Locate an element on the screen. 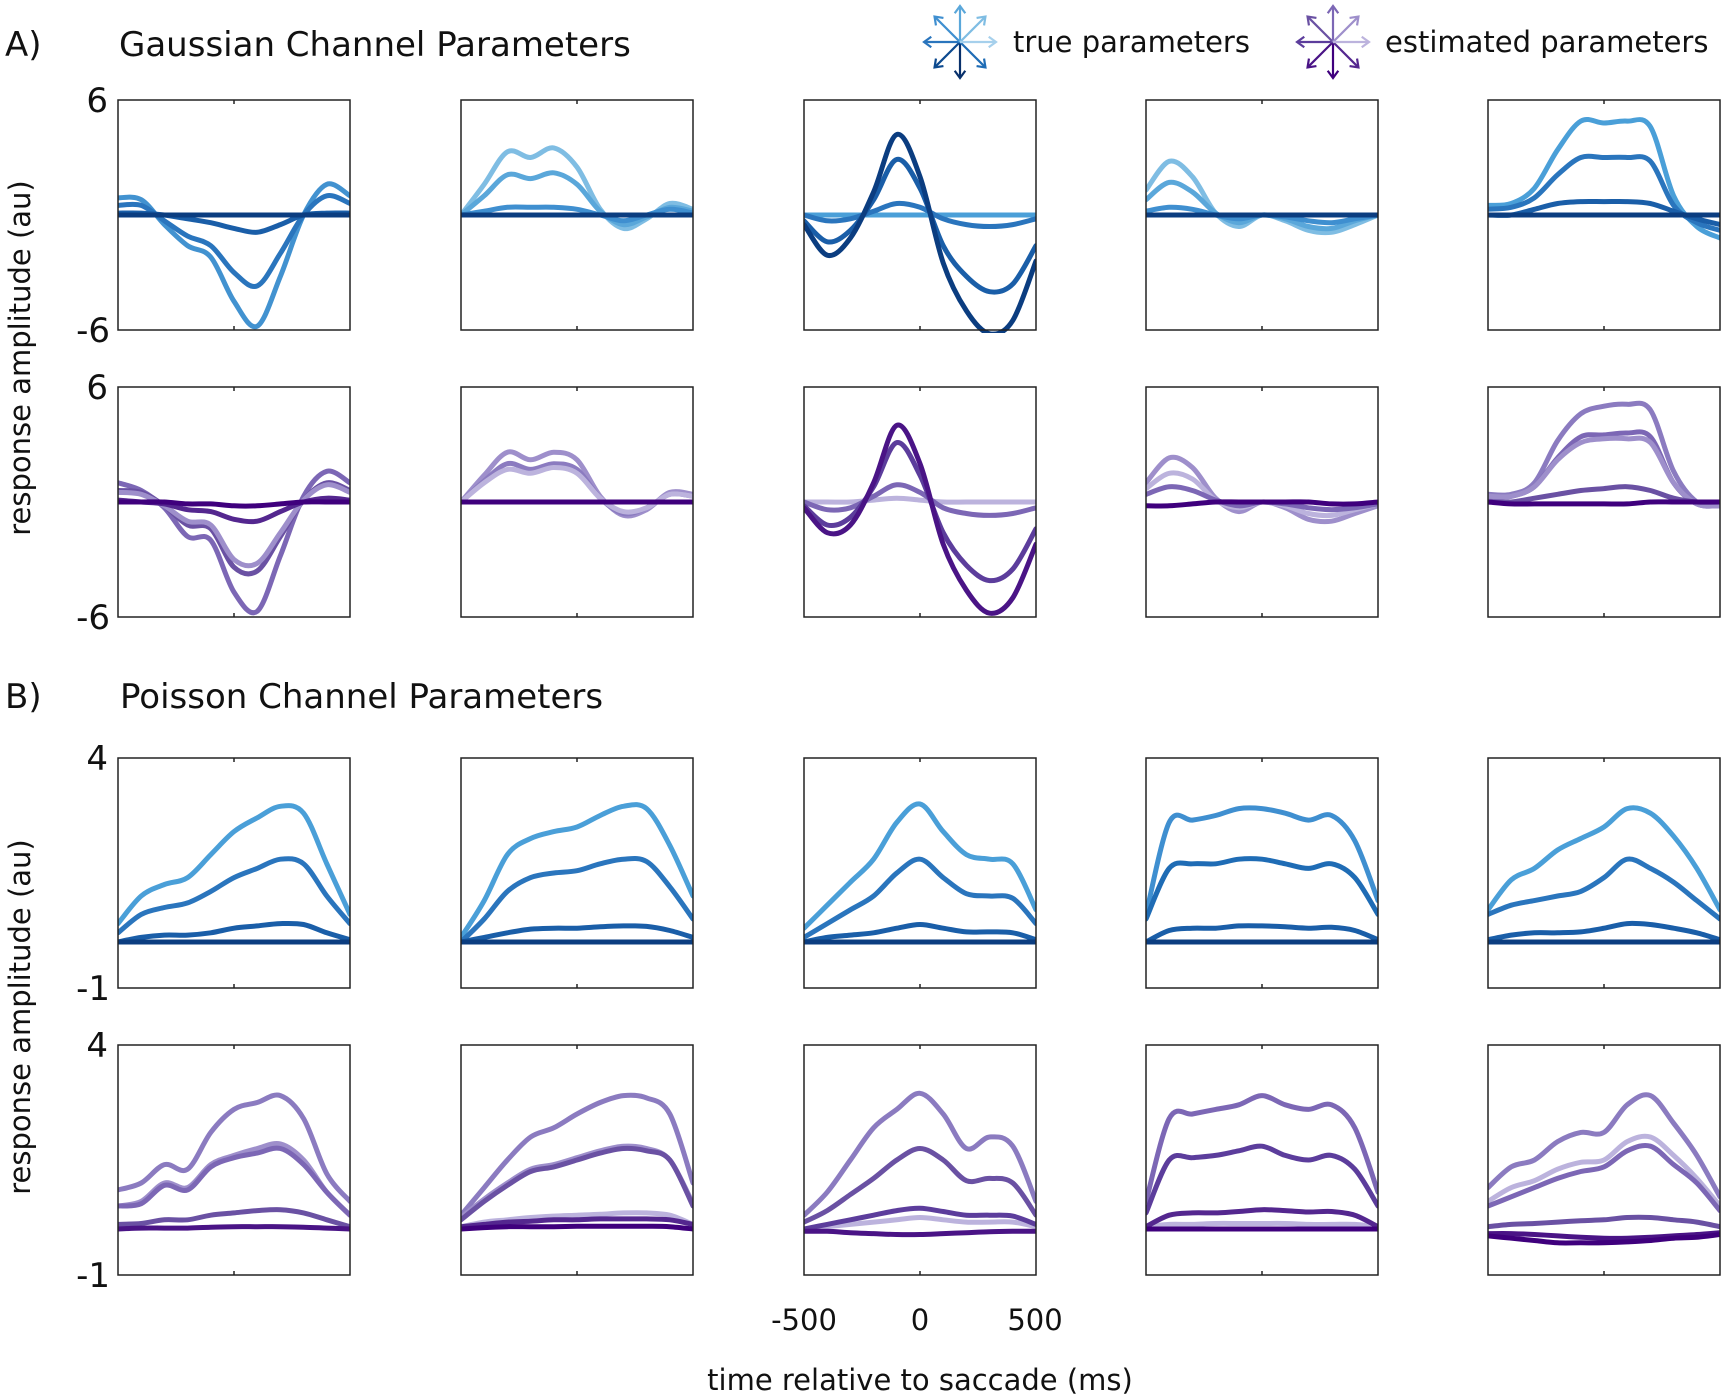 The width and height of the screenshot is (1725, 1398). y-tick-label-min: -6 is located at coordinates (93, 331).